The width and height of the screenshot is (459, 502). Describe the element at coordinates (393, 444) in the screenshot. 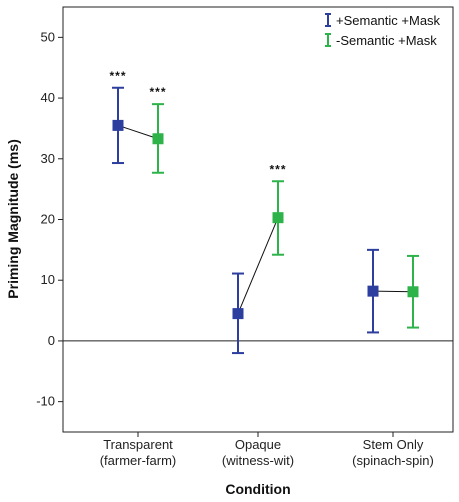

I see `x-tick-label: Stem Only` at that location.